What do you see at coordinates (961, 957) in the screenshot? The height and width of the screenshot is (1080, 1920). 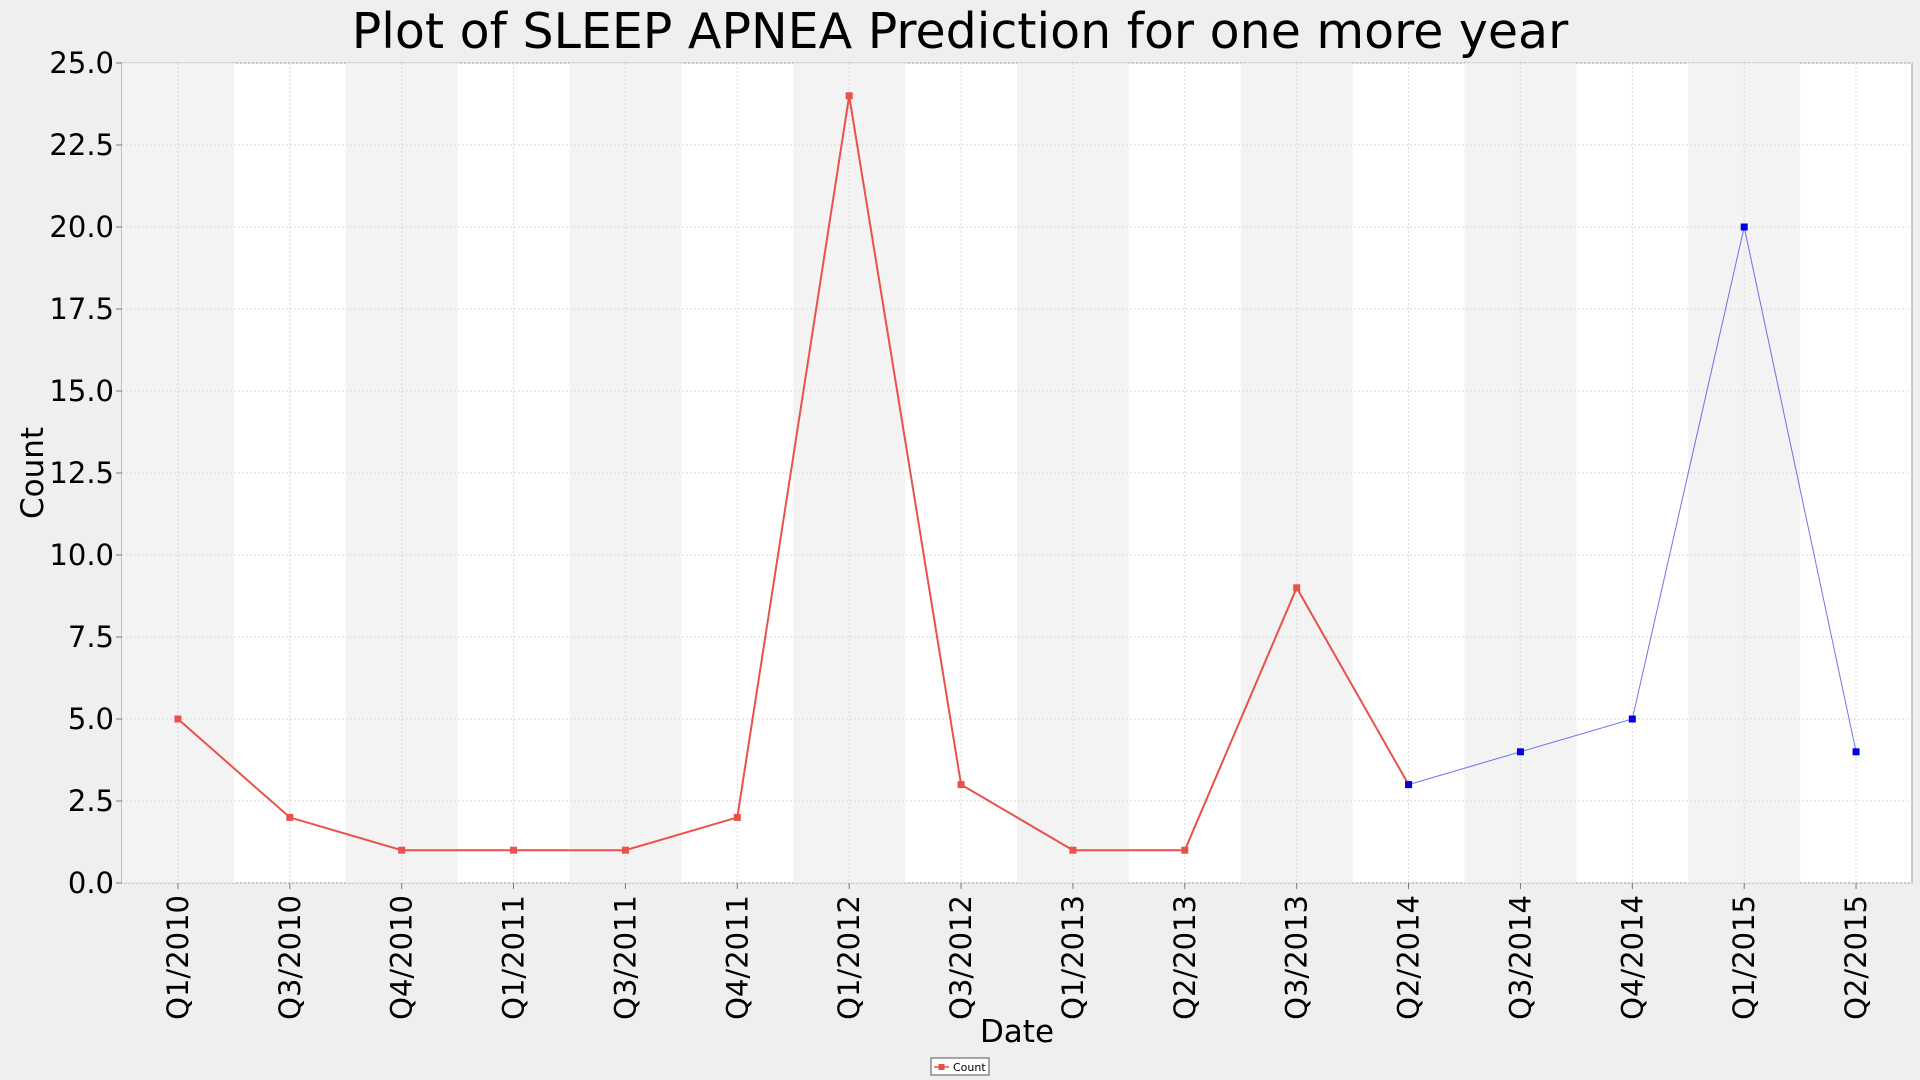 I see `x-tick-label: Q3/2012` at bounding box center [961, 957].